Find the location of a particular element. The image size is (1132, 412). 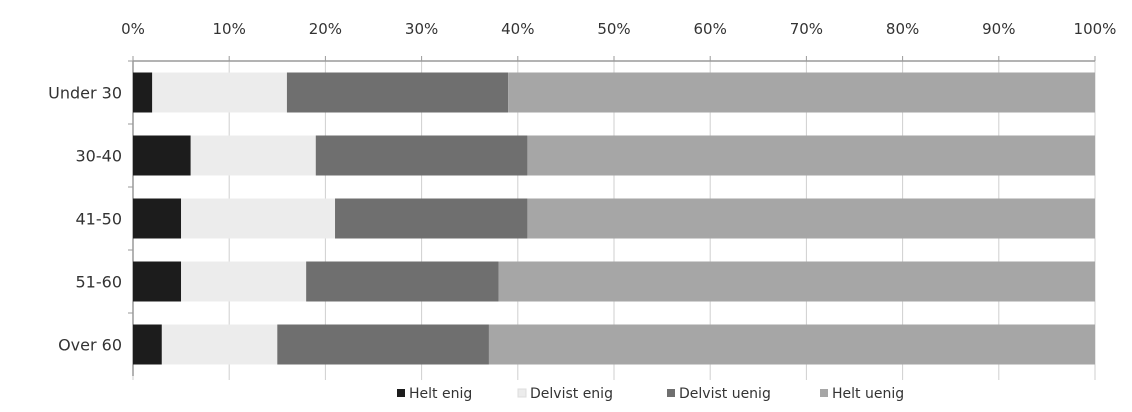

legend-label: Delvist enig is located at coordinates (571, 394).